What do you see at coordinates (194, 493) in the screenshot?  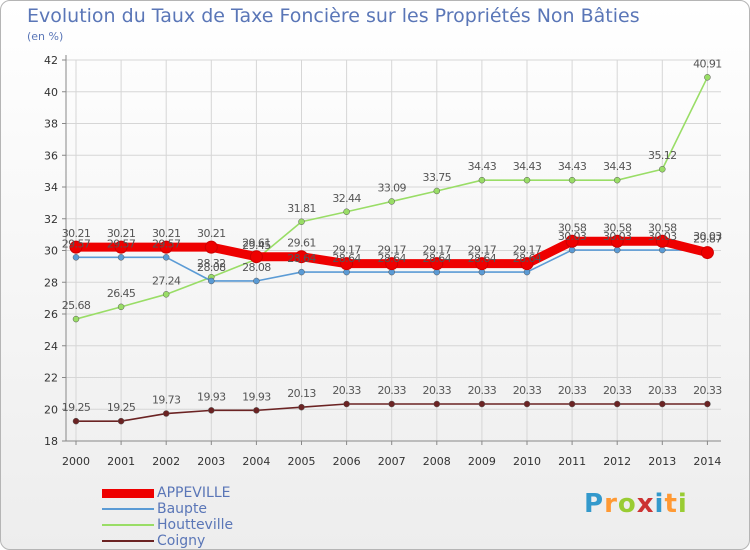 I see `legend-label: APPEVILLE` at bounding box center [194, 493].